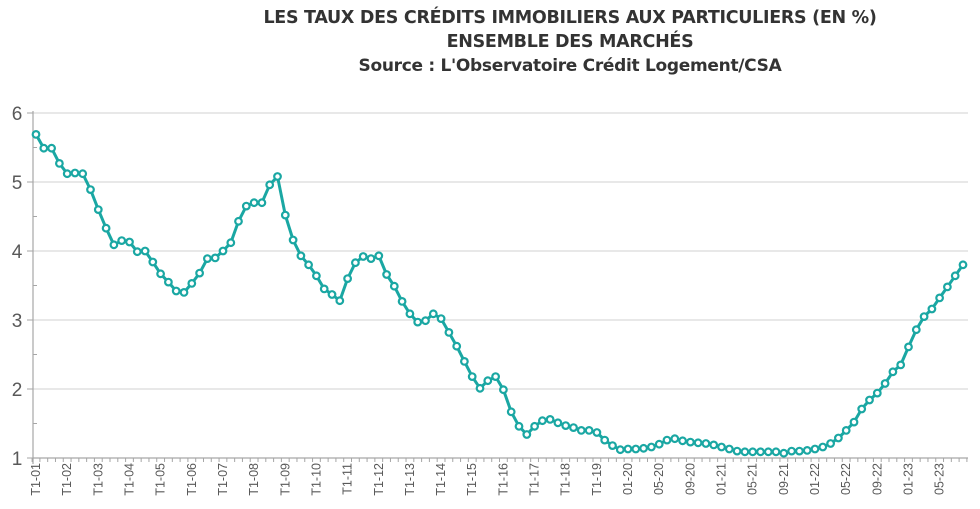  Describe the element at coordinates (690, 479) in the screenshot. I see `x-tick-label: 09-20` at that location.